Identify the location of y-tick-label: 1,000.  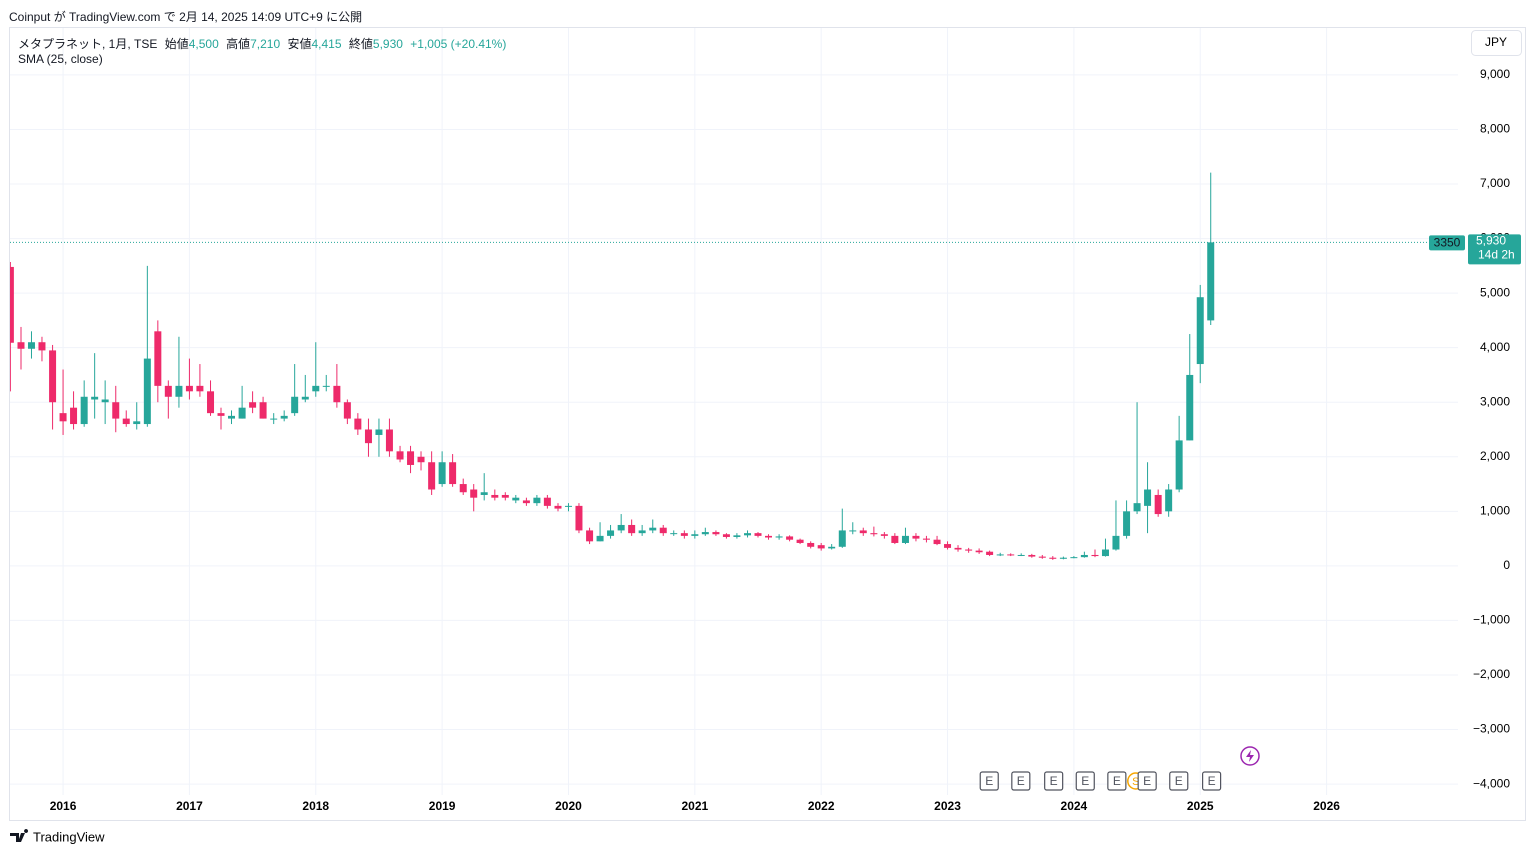
(1495, 511).